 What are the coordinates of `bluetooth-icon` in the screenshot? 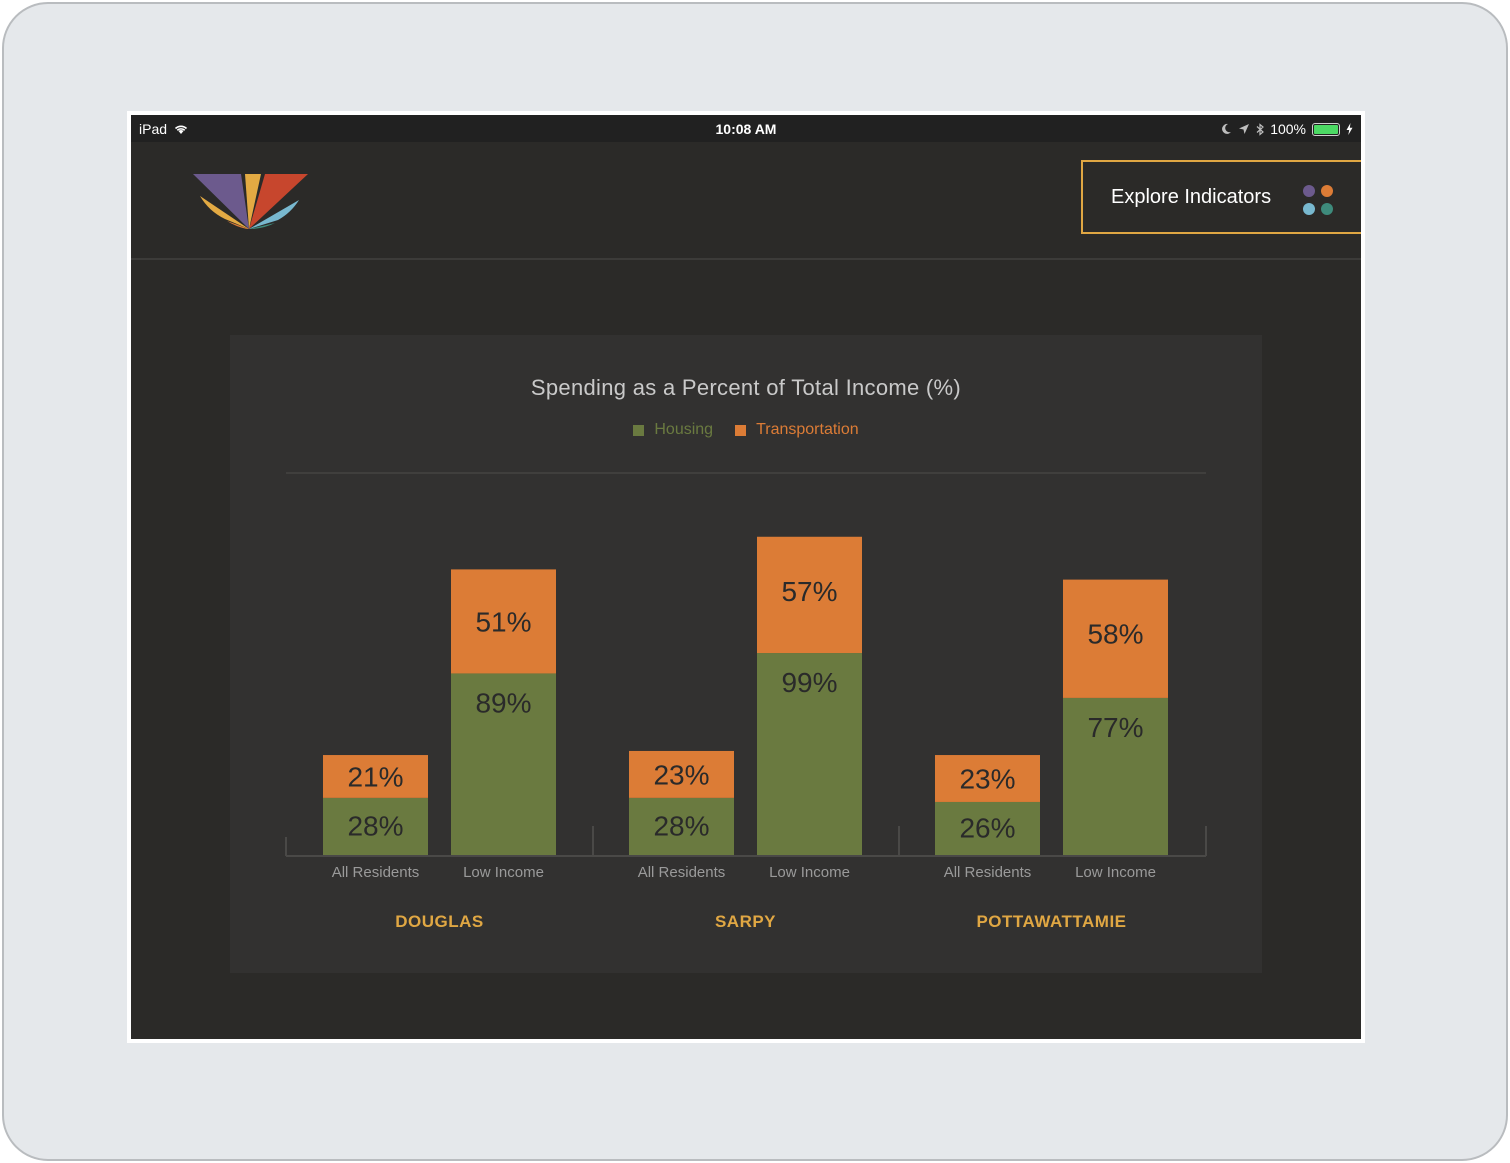 It's located at (1260, 129).